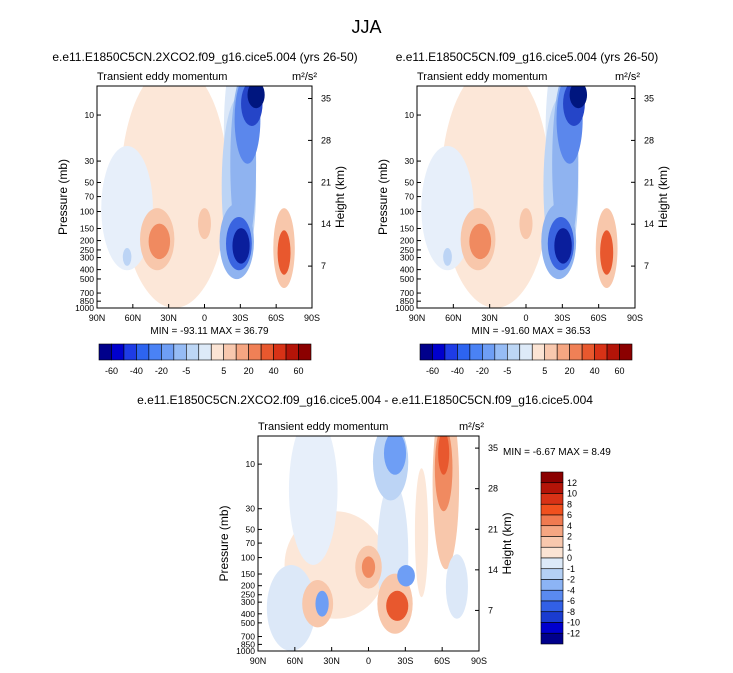 The image size is (733, 673). Describe the element at coordinates (186, 371) in the screenshot. I see `colorbar-label: -5` at that location.